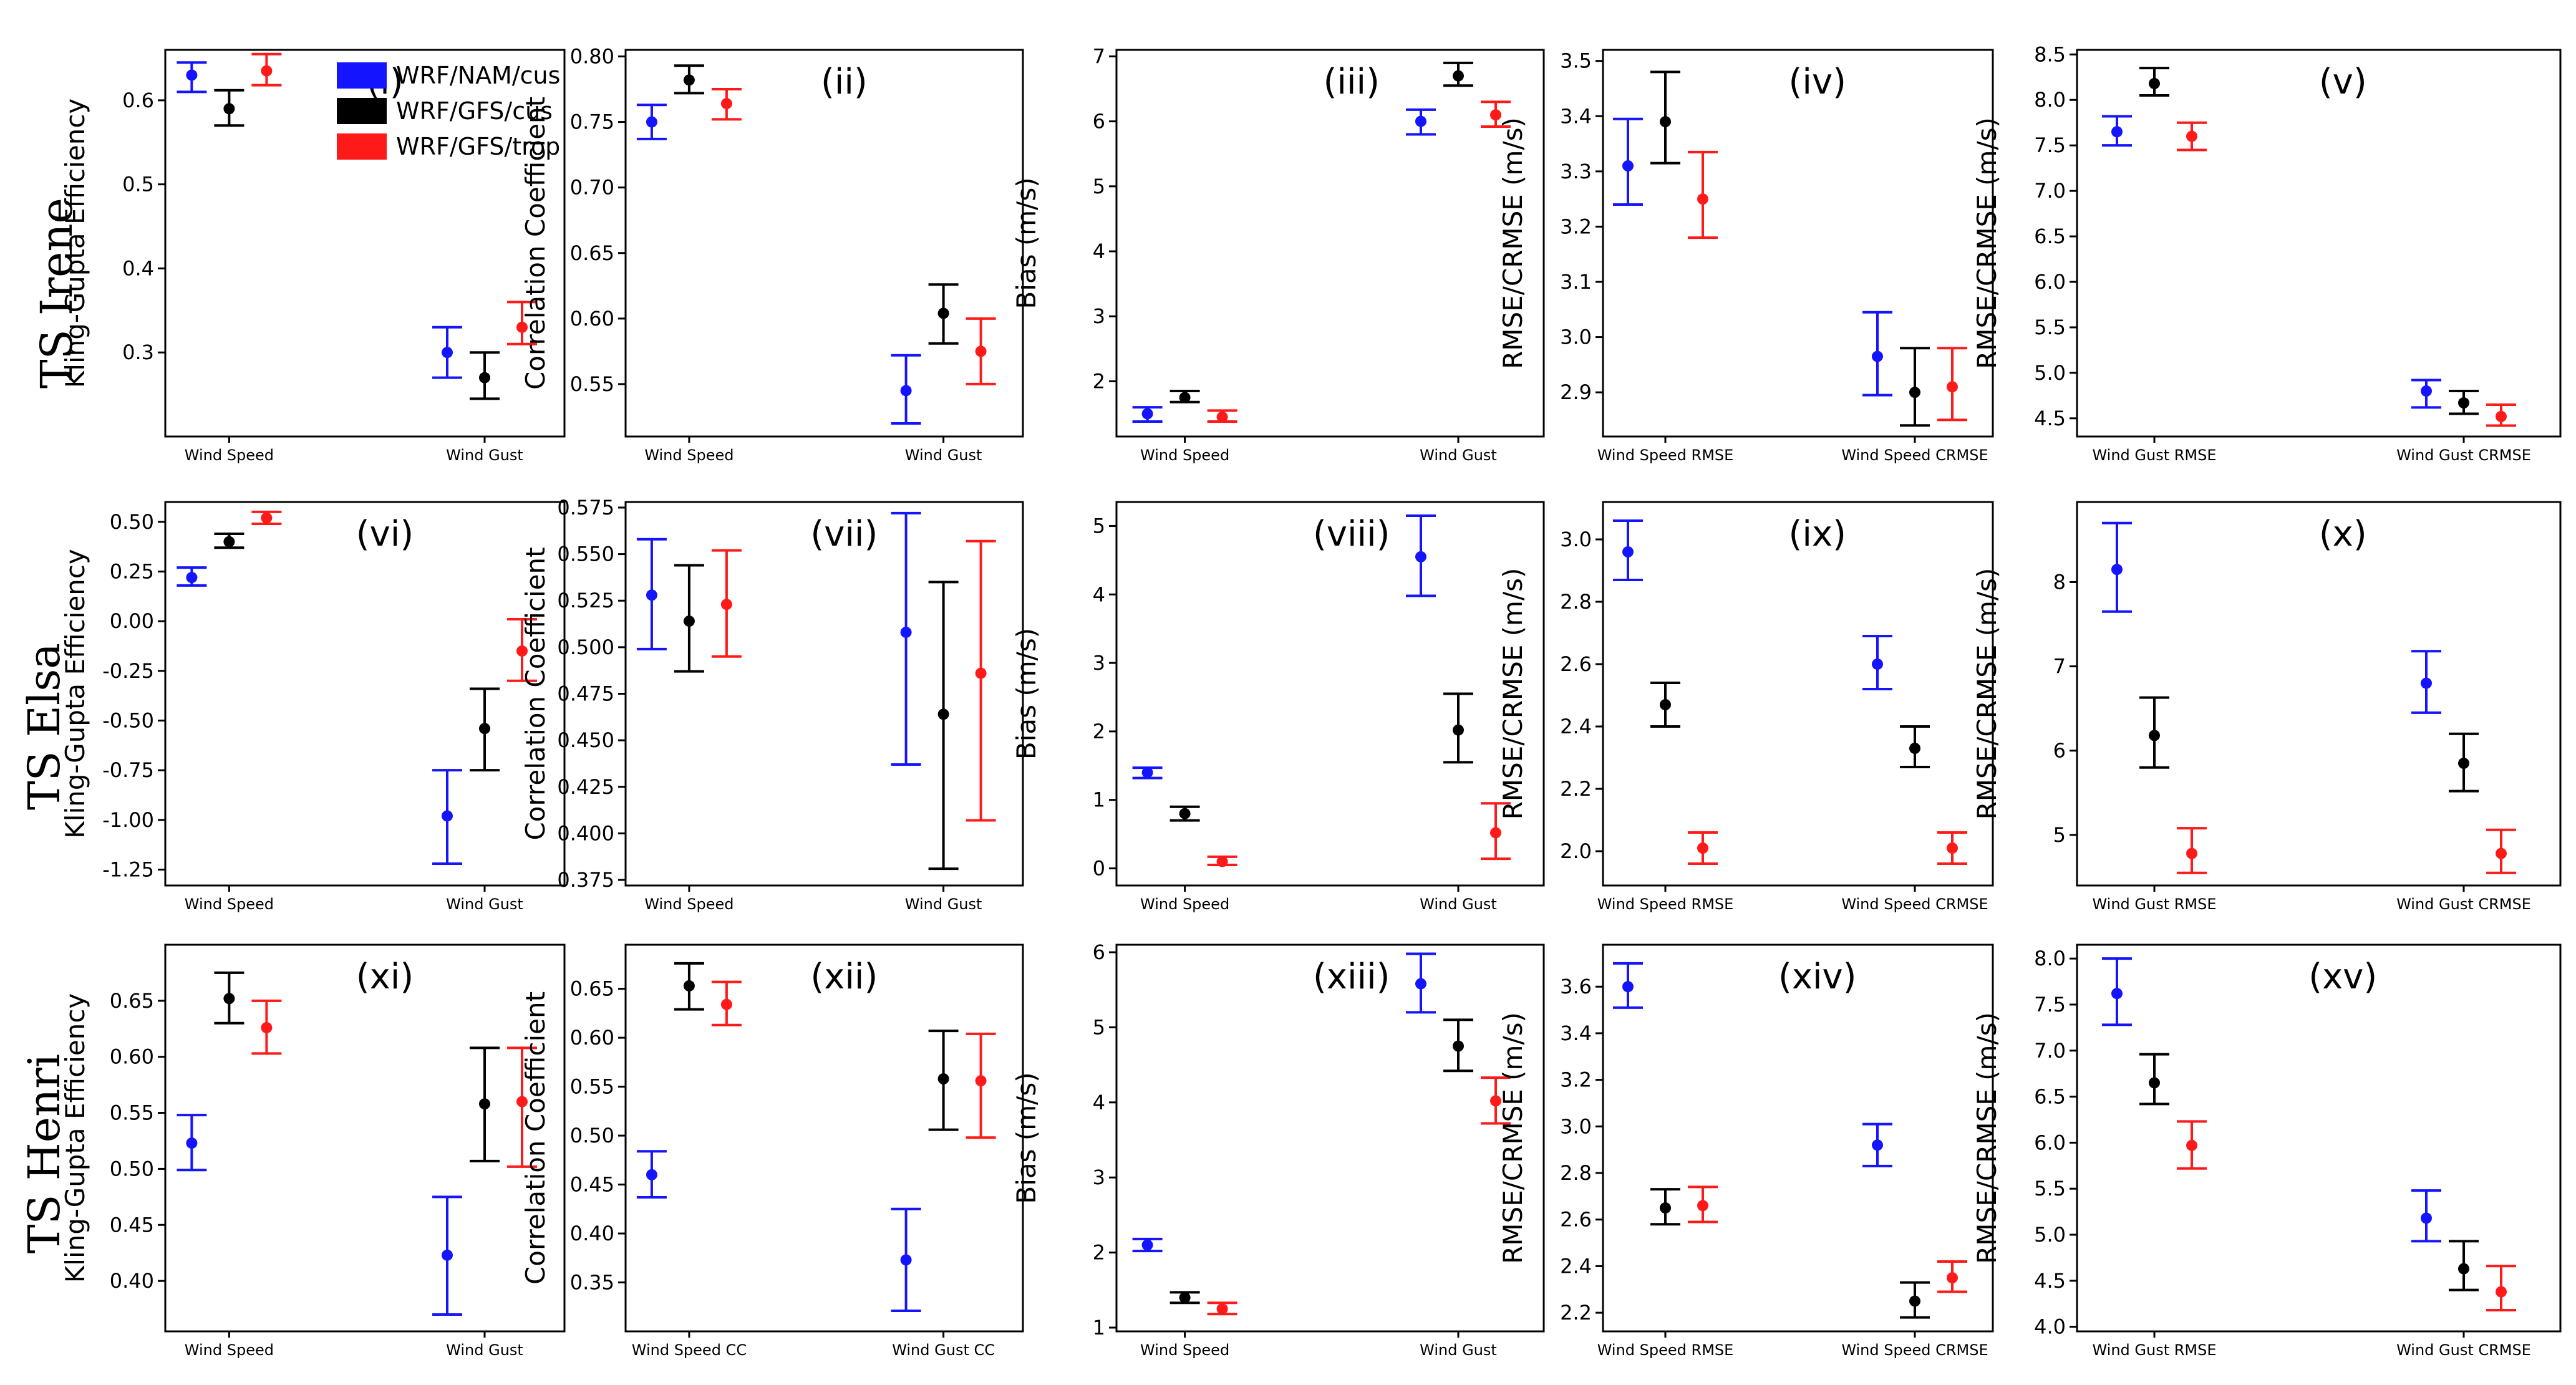  What do you see at coordinates (2154, 455) in the screenshot?
I see `x-category-label: Wind Gust RMSE` at bounding box center [2154, 455].